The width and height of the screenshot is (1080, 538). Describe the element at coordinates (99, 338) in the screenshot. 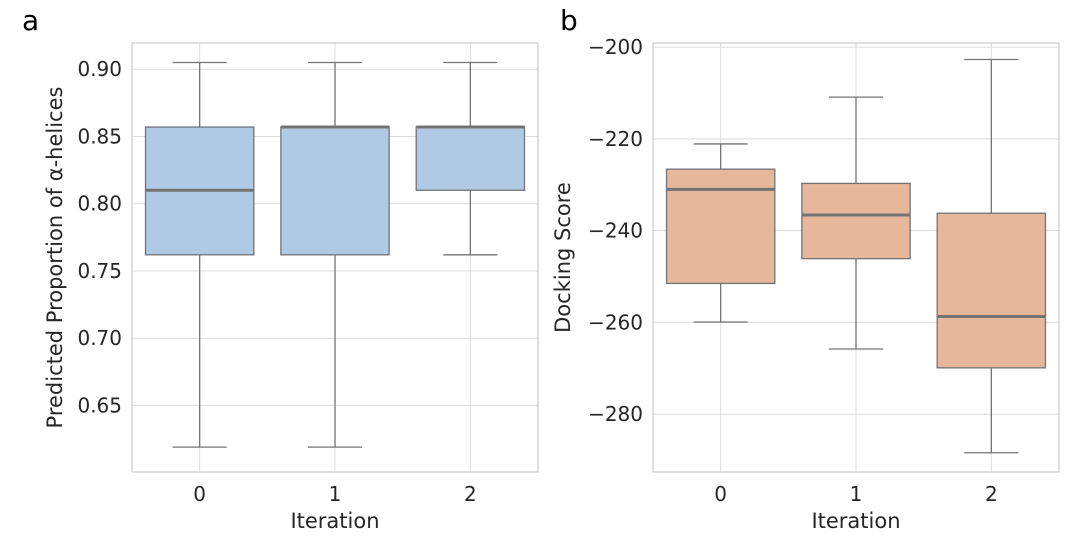

I see `y-tick-label: 0.70` at that location.